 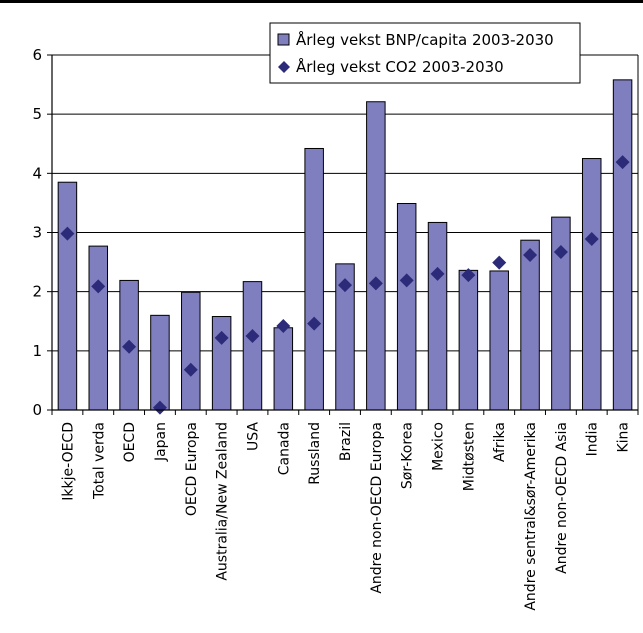 I want to click on x-tick-label: Mexico, so click(x=439, y=446).